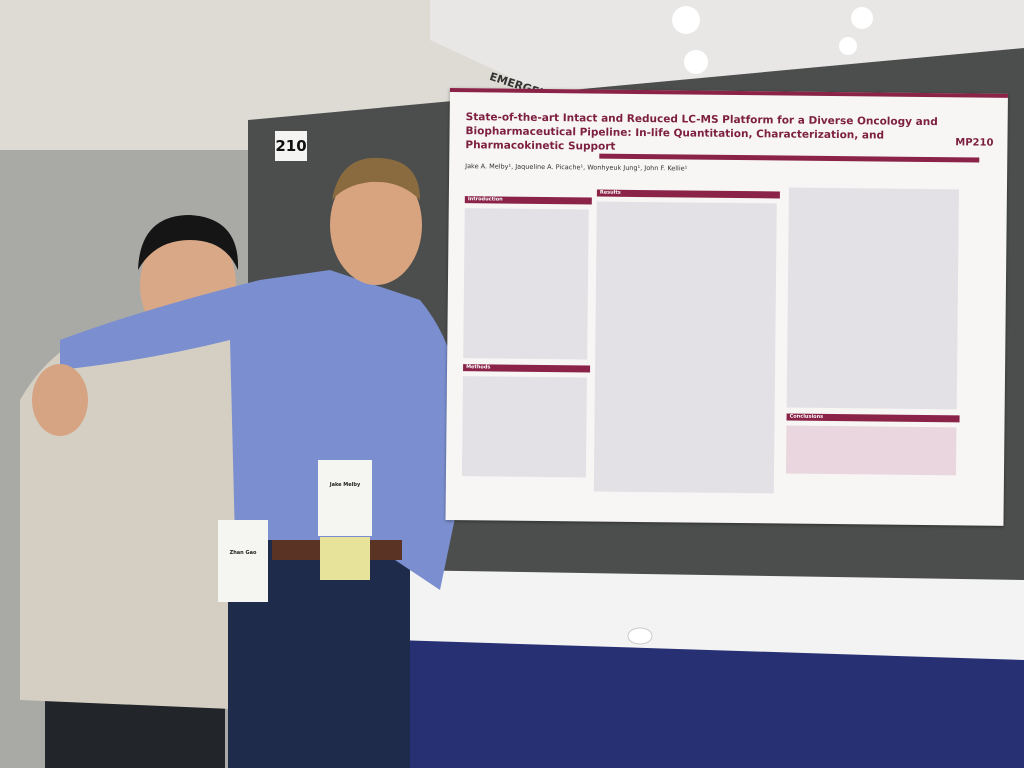  Describe the element at coordinates (376, 178) in the screenshot. I see `right-person-hair` at that location.